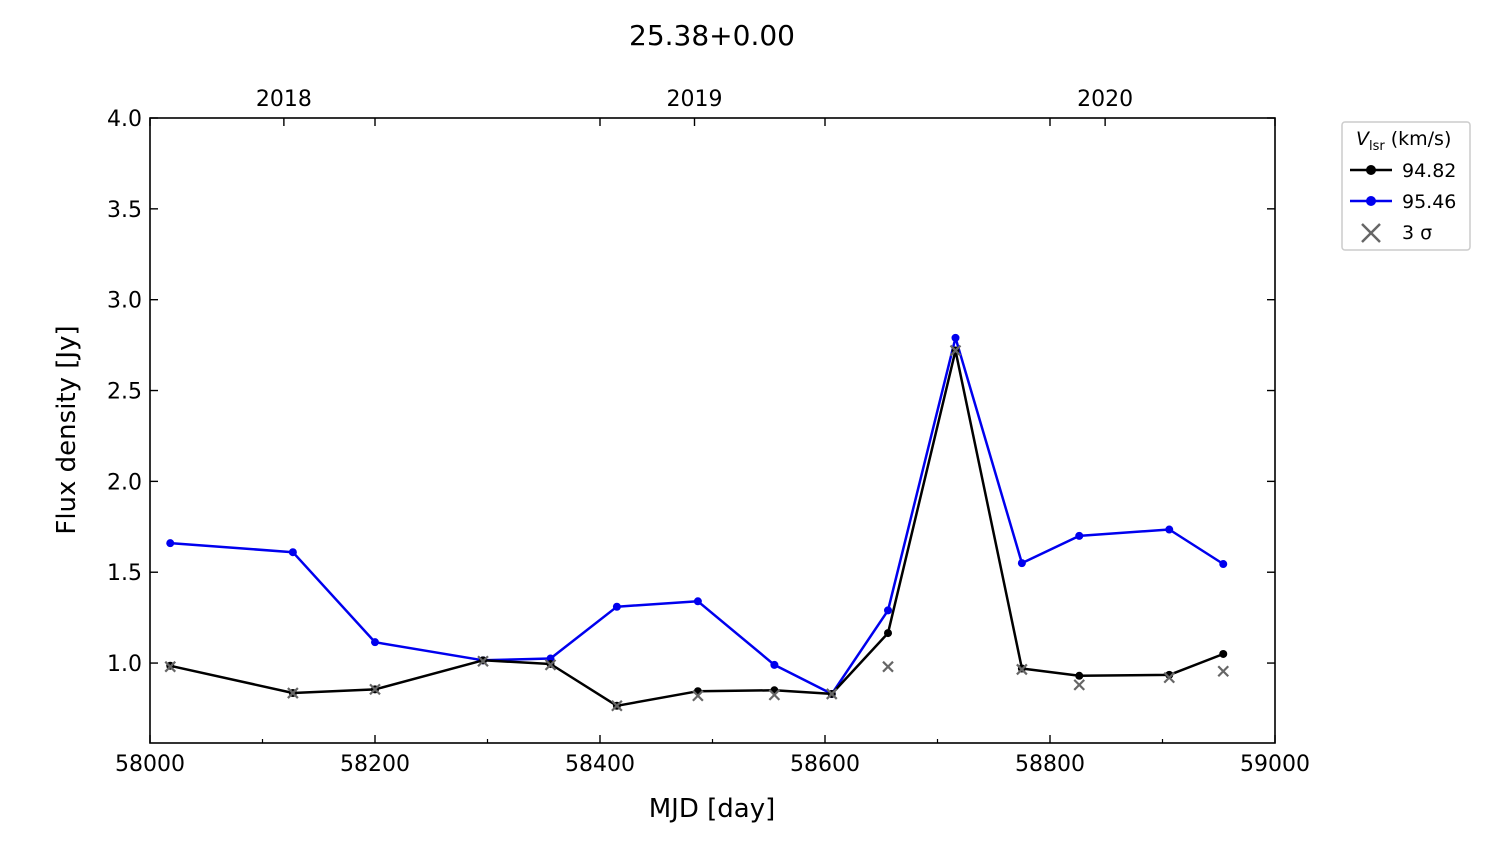 The image size is (1500, 844). I want to click on legend-title-unit: (km/s), so click(1421, 139).